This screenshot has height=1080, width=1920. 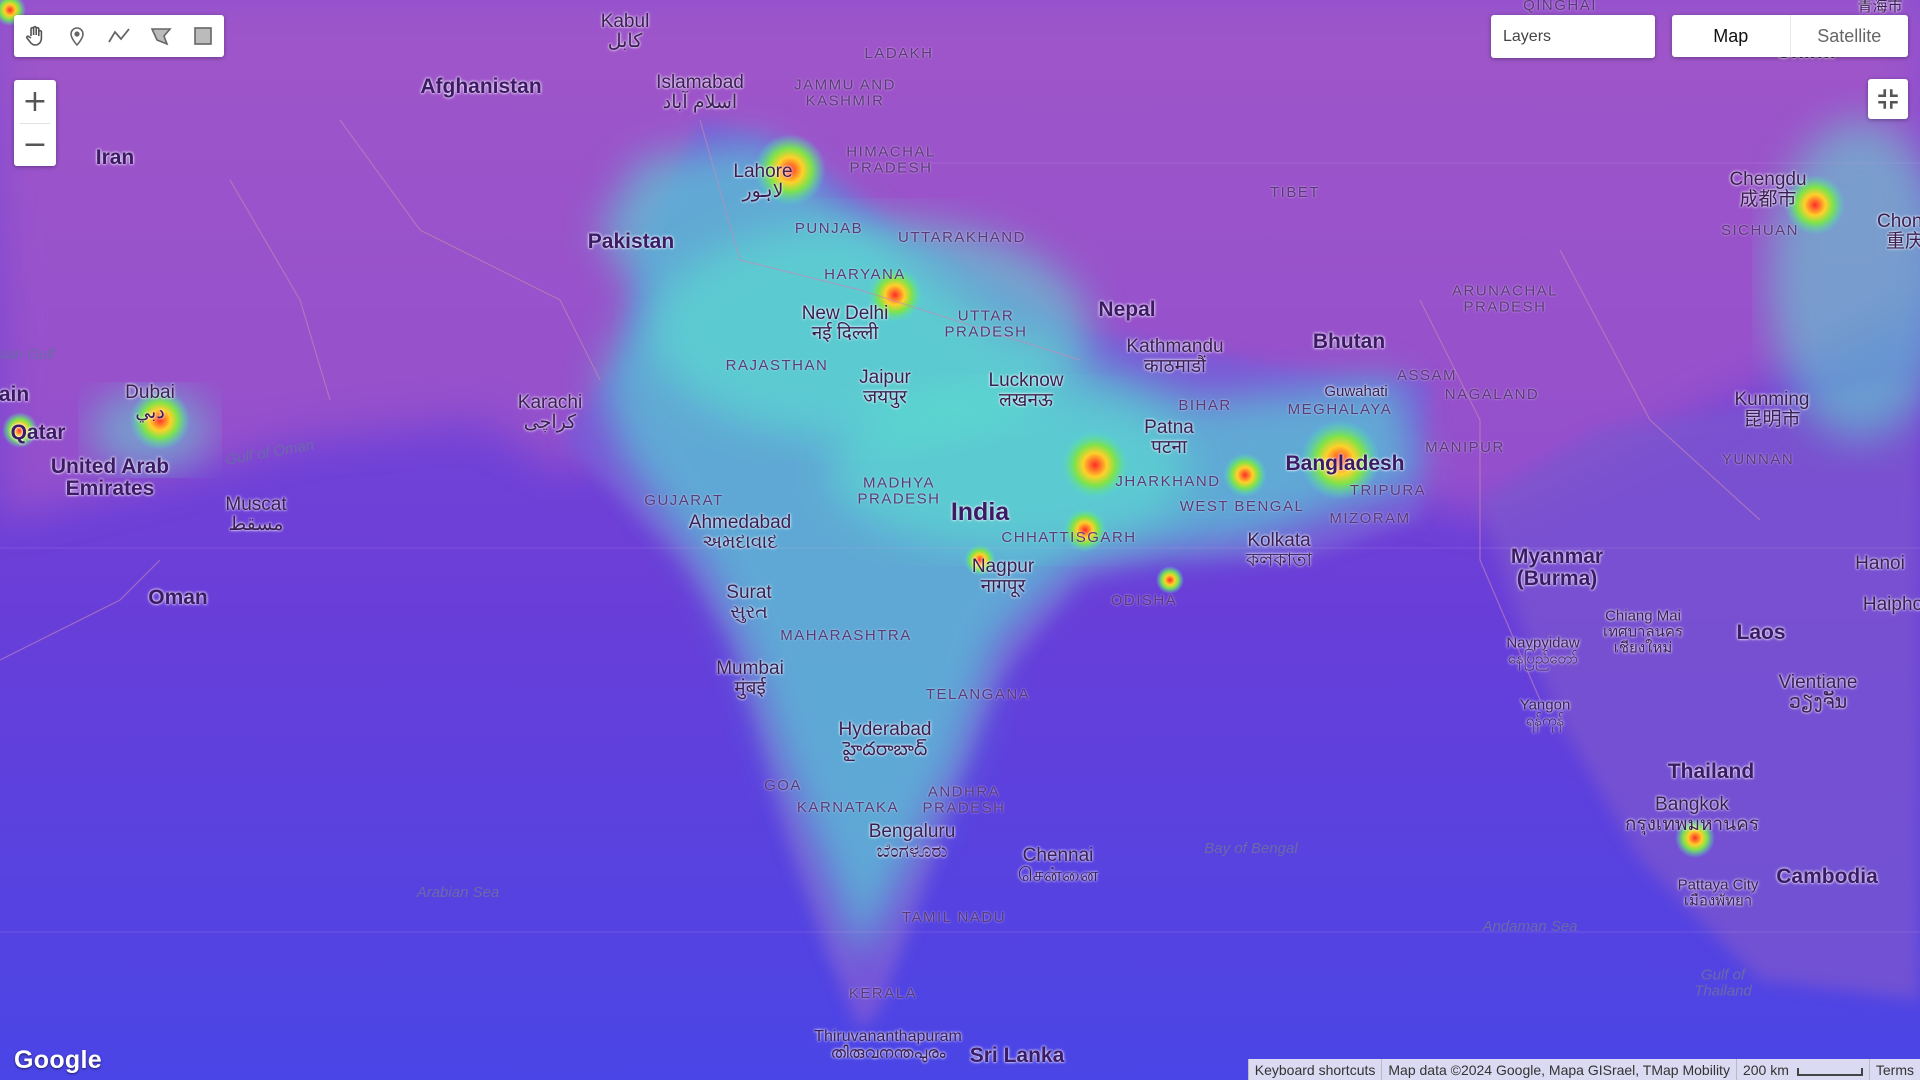 What do you see at coordinates (1888, 99) in the screenshot?
I see `fullscreen-button` at bounding box center [1888, 99].